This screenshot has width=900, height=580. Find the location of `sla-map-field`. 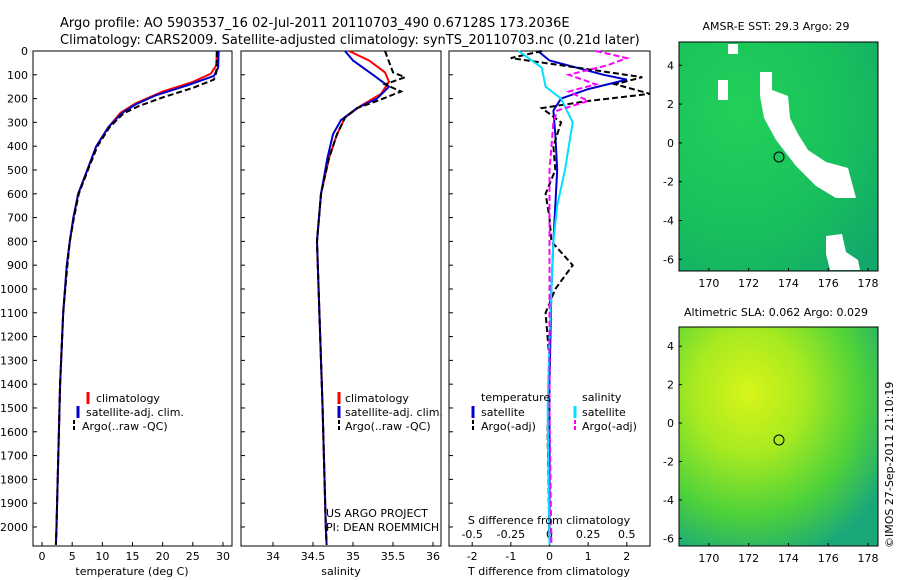

sla-map-field is located at coordinates (778, 436).